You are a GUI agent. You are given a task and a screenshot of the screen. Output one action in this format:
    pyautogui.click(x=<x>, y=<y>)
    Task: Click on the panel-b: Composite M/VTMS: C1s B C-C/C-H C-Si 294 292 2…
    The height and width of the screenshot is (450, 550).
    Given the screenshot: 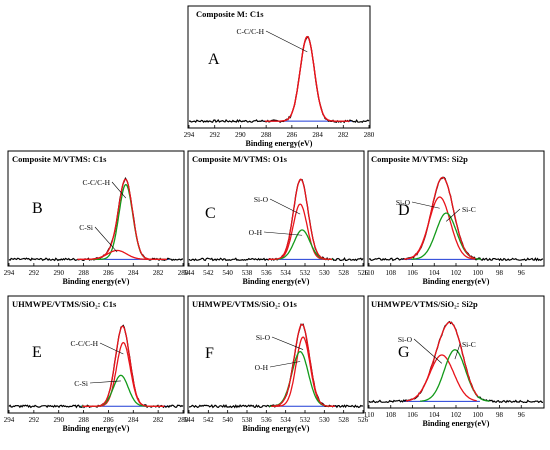 What is the action you would take?
    pyautogui.click(x=96, y=218)
    